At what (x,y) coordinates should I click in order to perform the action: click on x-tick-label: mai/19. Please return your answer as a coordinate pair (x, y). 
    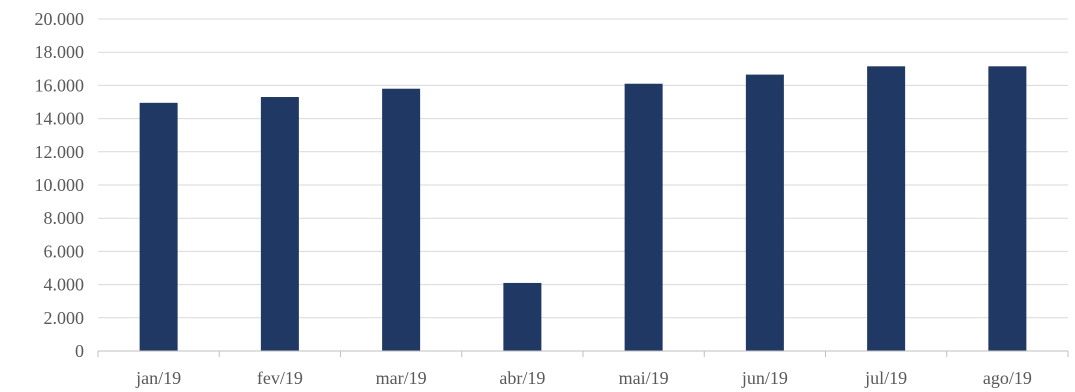
    Looking at the image, I should click on (644, 378).